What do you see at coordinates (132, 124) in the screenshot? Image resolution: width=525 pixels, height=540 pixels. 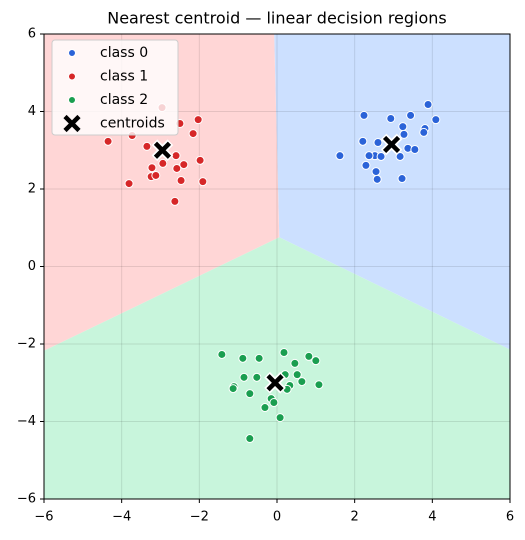 I see `legend-label: centroids` at bounding box center [132, 124].